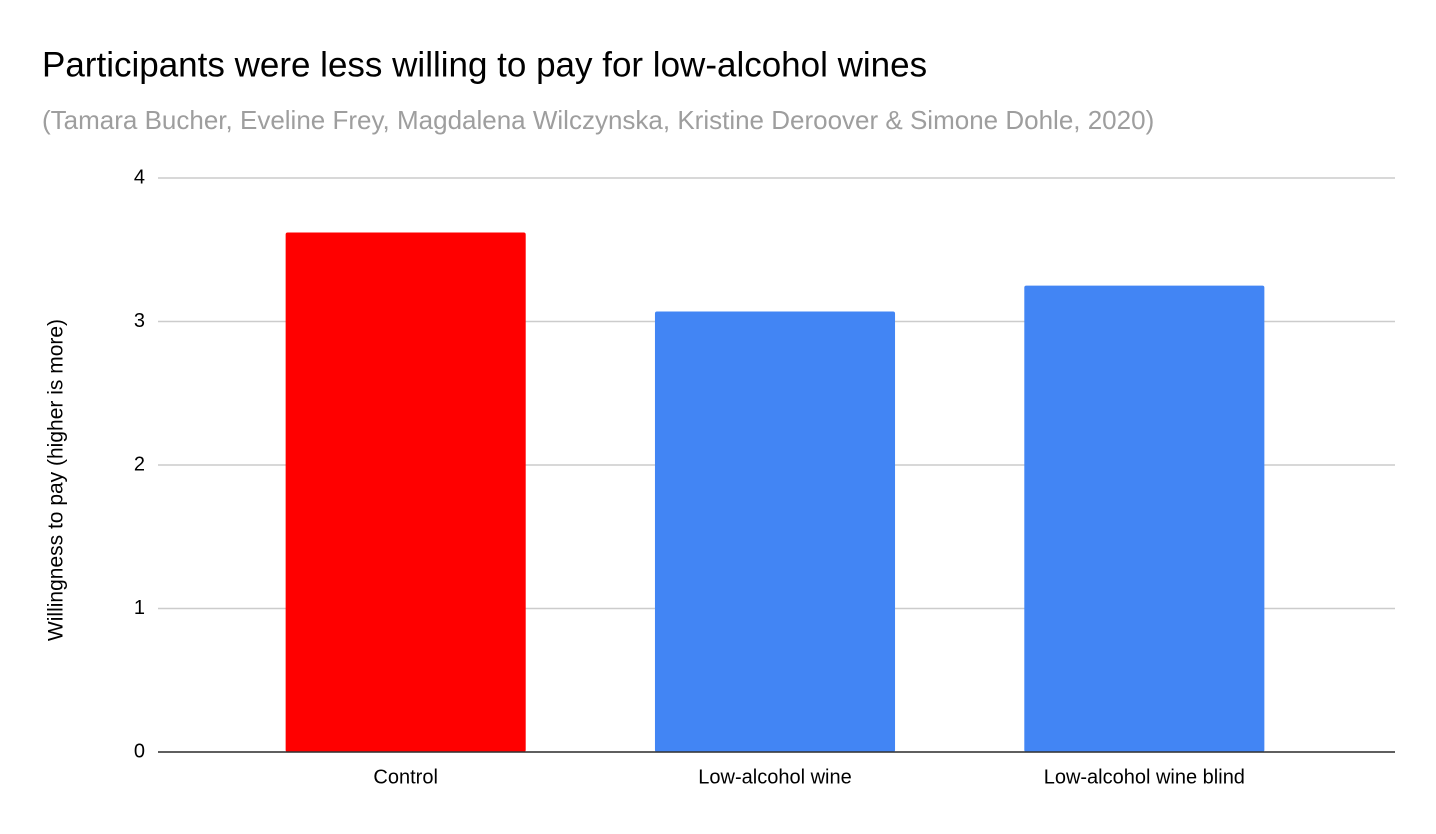 The height and width of the screenshot is (834, 1436). Describe the element at coordinates (774, 777) in the screenshot. I see `x-tick-label: Low-alcohol wine` at that location.